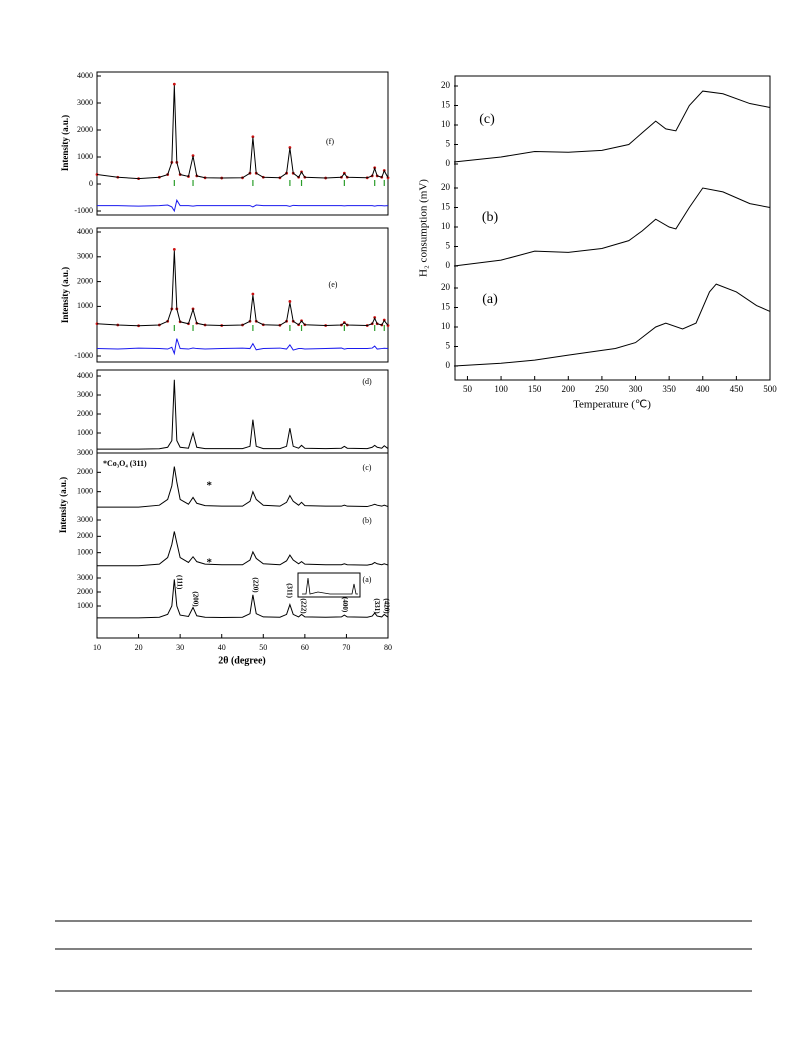  What do you see at coordinates (602, 389) in the screenshot?
I see `x-tick-label: 250` at bounding box center [602, 389].